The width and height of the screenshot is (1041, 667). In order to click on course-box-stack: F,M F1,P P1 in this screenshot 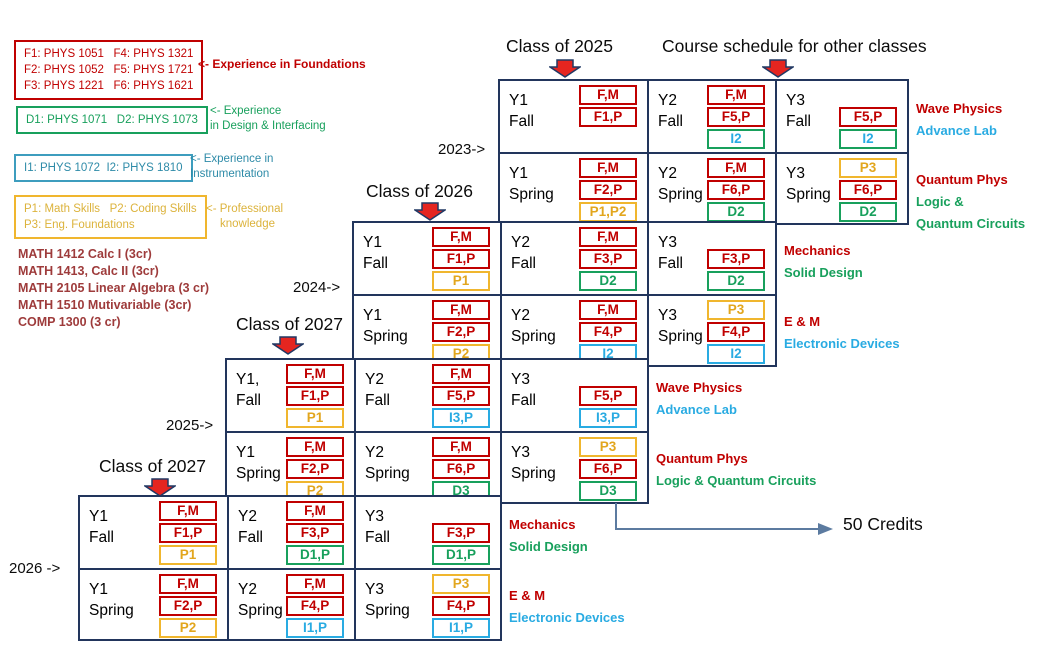, I will do `click(188, 533)`.